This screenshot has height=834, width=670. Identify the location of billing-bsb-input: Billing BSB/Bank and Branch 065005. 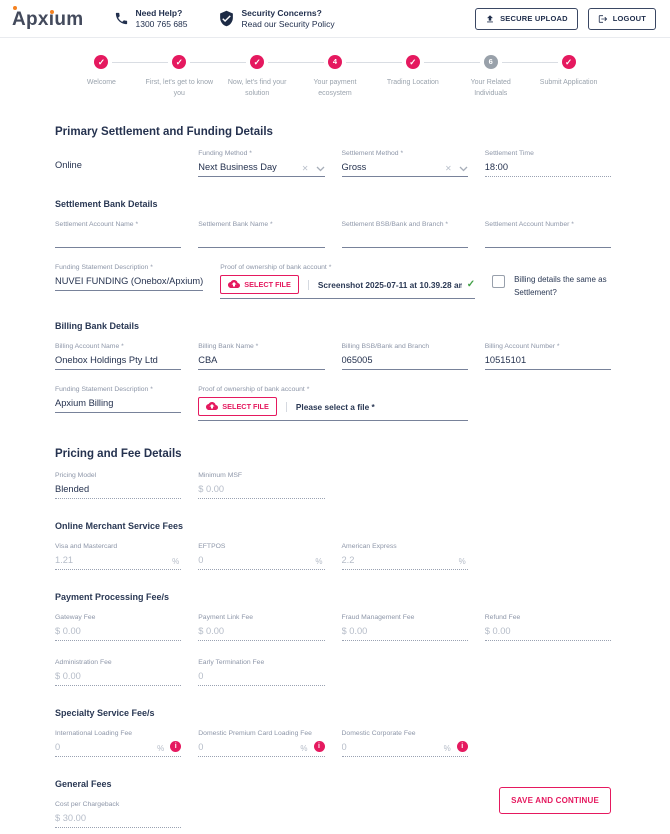
(404, 357).